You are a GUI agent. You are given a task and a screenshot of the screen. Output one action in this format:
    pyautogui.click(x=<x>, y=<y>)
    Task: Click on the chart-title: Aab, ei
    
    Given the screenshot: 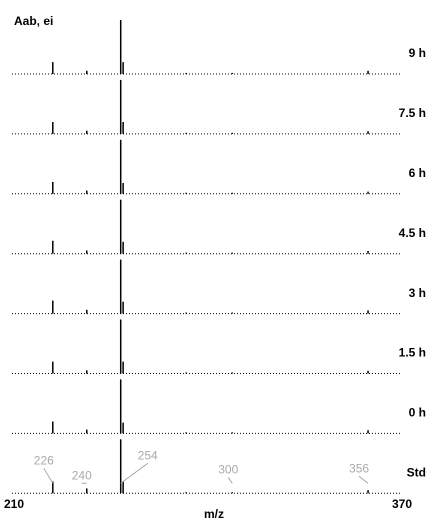 What is the action you would take?
    pyautogui.click(x=33, y=21)
    